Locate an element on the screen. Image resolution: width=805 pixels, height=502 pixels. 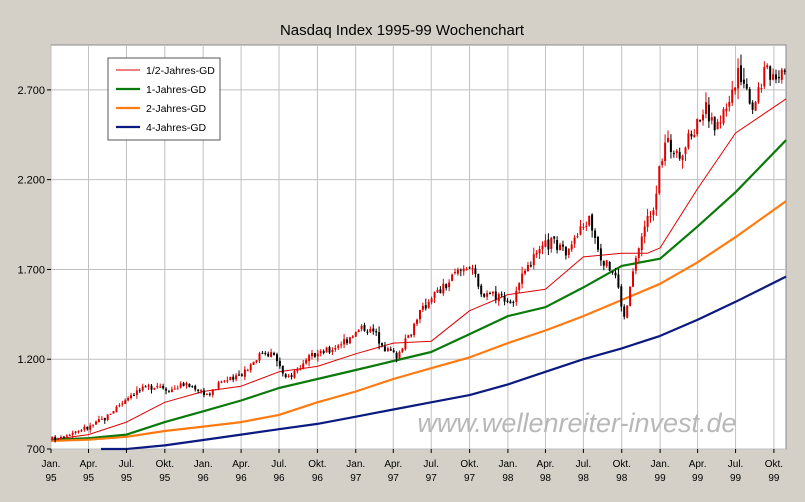
y-tick-label: 1.200 is located at coordinates (31, 360).